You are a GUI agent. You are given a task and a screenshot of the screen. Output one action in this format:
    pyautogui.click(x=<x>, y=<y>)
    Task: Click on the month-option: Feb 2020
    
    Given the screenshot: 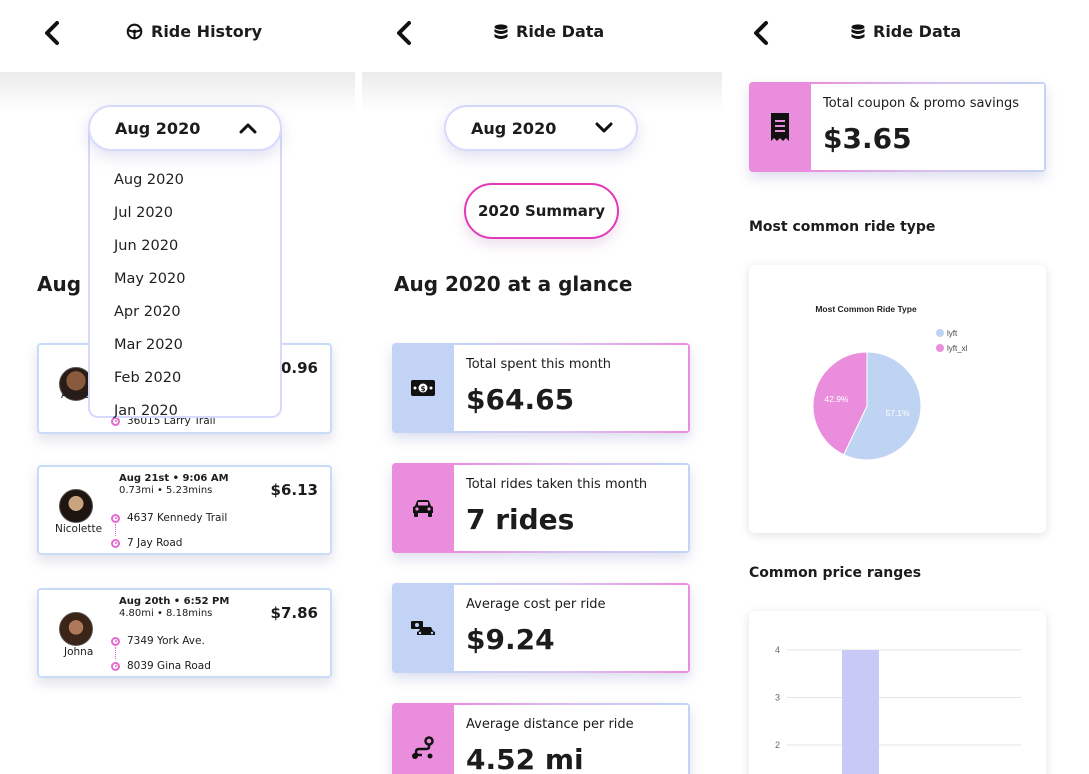 What is the action you would take?
    pyautogui.click(x=148, y=378)
    